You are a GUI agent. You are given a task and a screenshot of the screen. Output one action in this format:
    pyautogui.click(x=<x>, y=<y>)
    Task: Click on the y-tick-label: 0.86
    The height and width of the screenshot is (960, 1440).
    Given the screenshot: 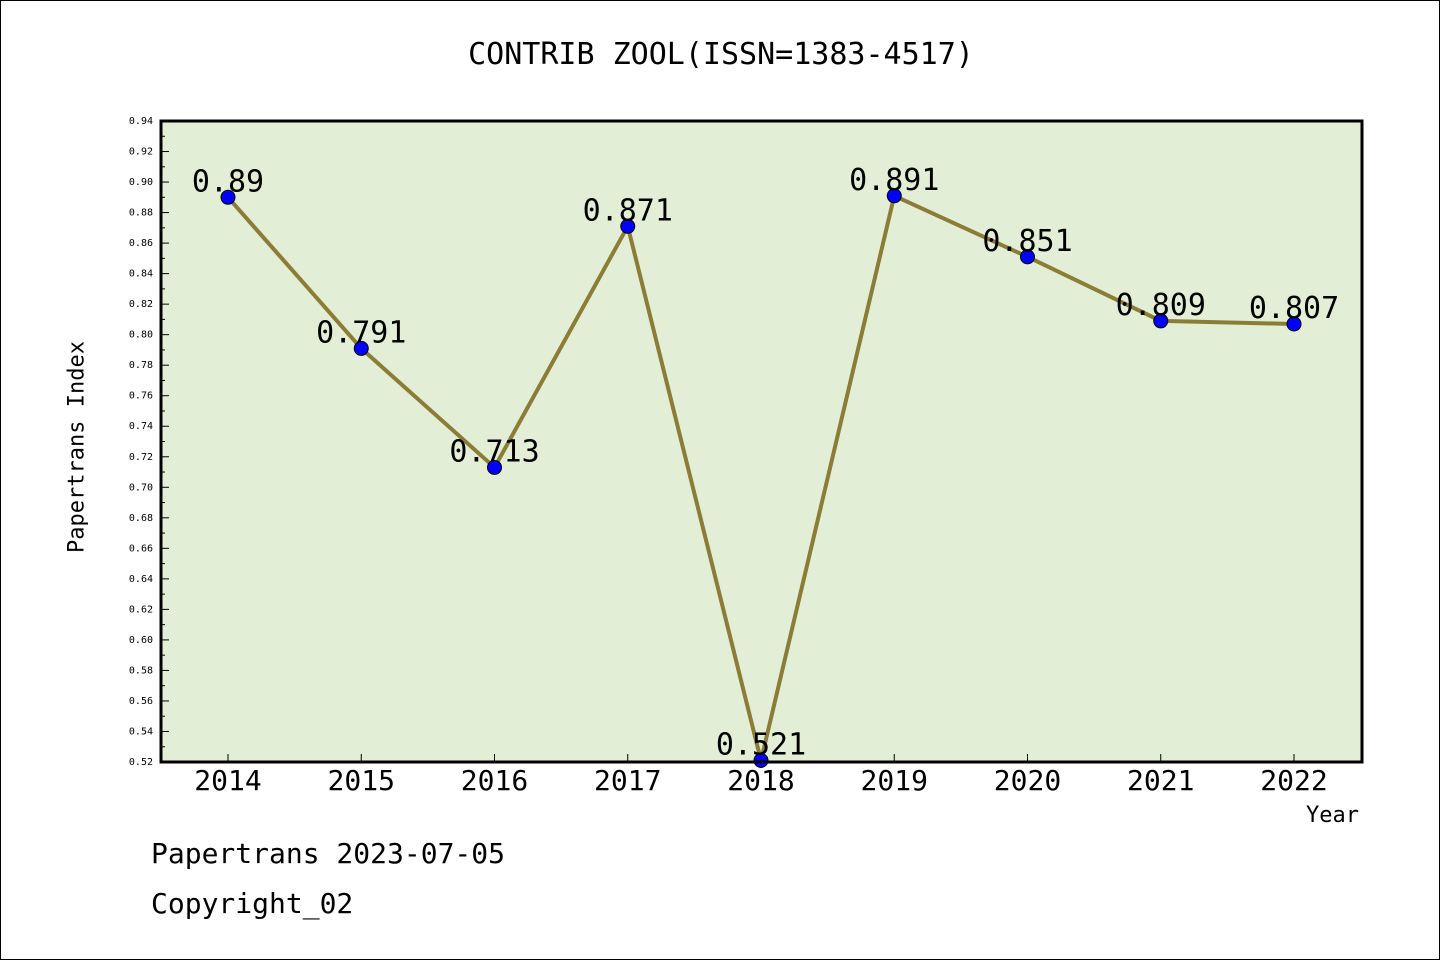 What is the action you would take?
    pyautogui.click(x=141, y=243)
    